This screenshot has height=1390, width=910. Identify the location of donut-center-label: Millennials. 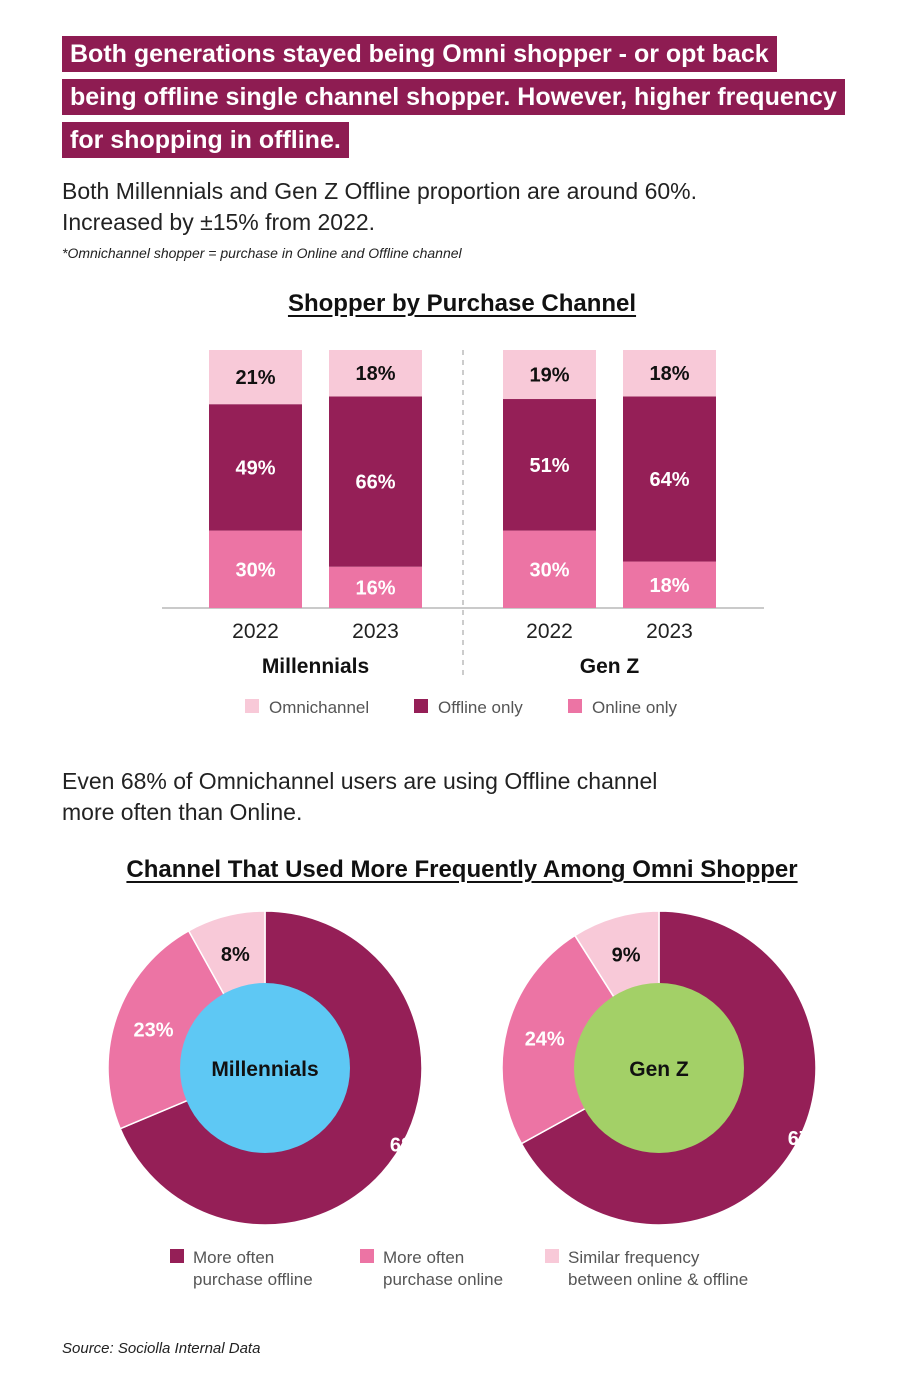
(264, 1069).